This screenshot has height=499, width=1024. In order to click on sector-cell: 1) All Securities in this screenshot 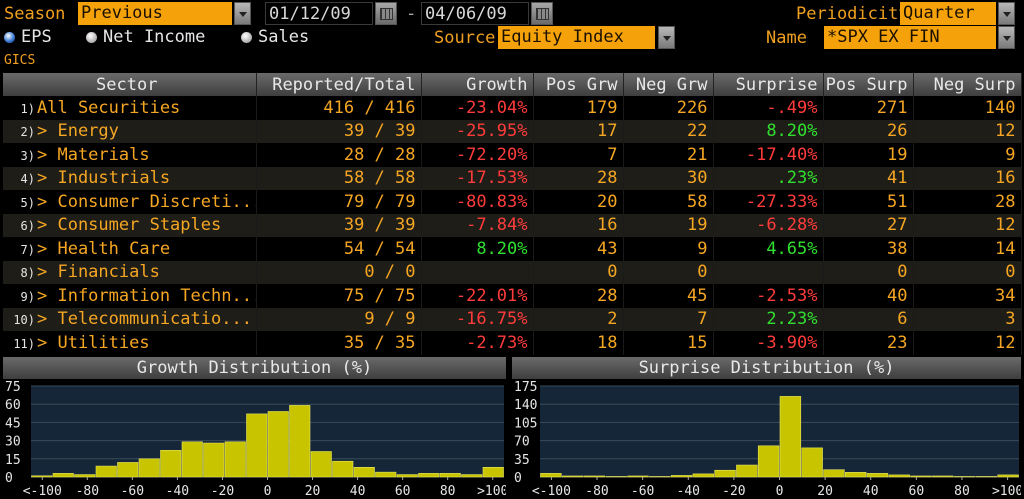, I will do `click(130, 108)`.